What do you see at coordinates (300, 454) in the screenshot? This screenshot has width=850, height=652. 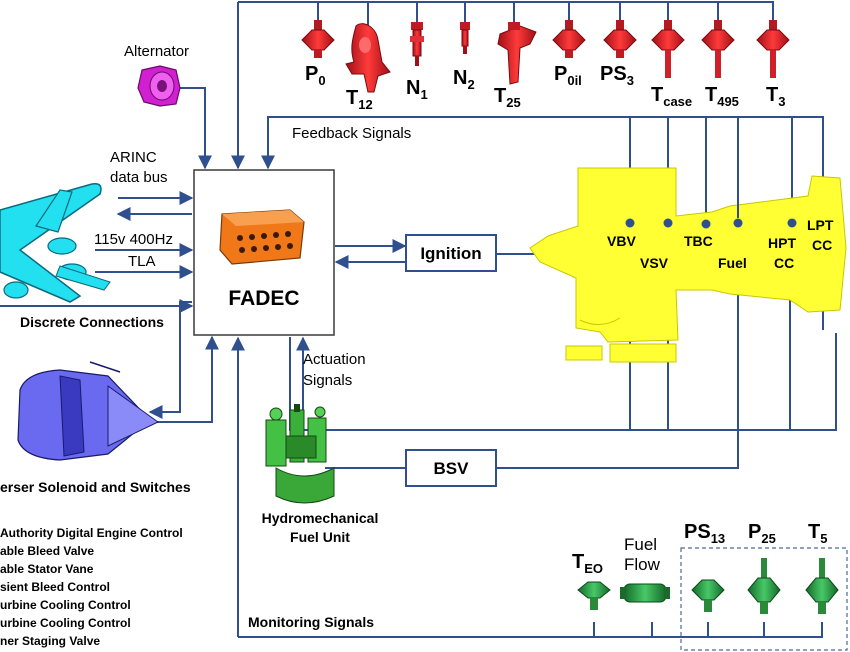 I see `hydromechanical-unit-icon` at bounding box center [300, 454].